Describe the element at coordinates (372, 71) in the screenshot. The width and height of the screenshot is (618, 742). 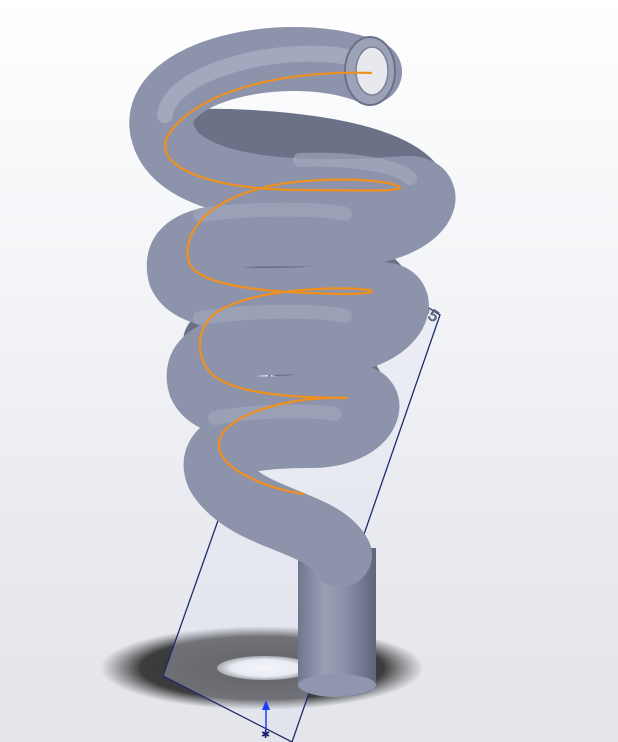
I see `tube-top-bore` at that location.